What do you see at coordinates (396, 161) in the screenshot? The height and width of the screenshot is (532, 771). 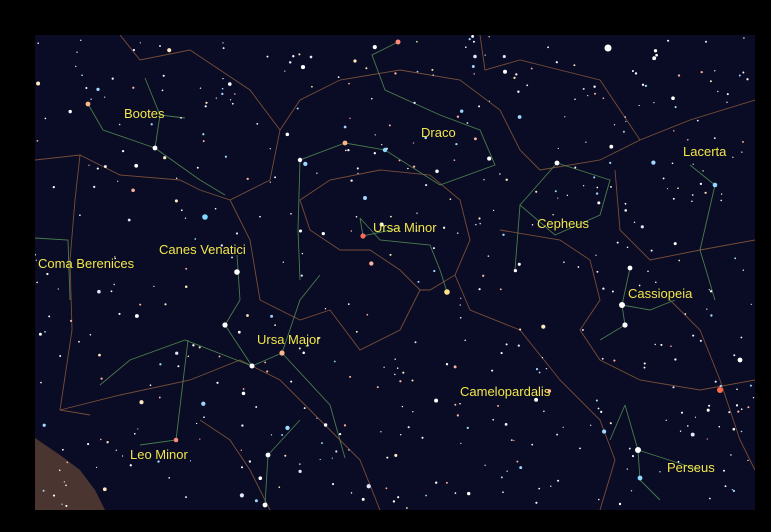 I see `constellation-line` at bounding box center [396, 161].